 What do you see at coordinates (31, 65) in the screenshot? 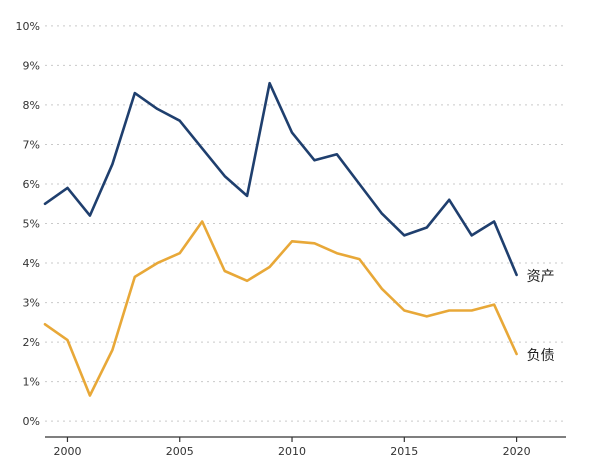
I see `y-tick-label: 9%` at bounding box center [31, 65].